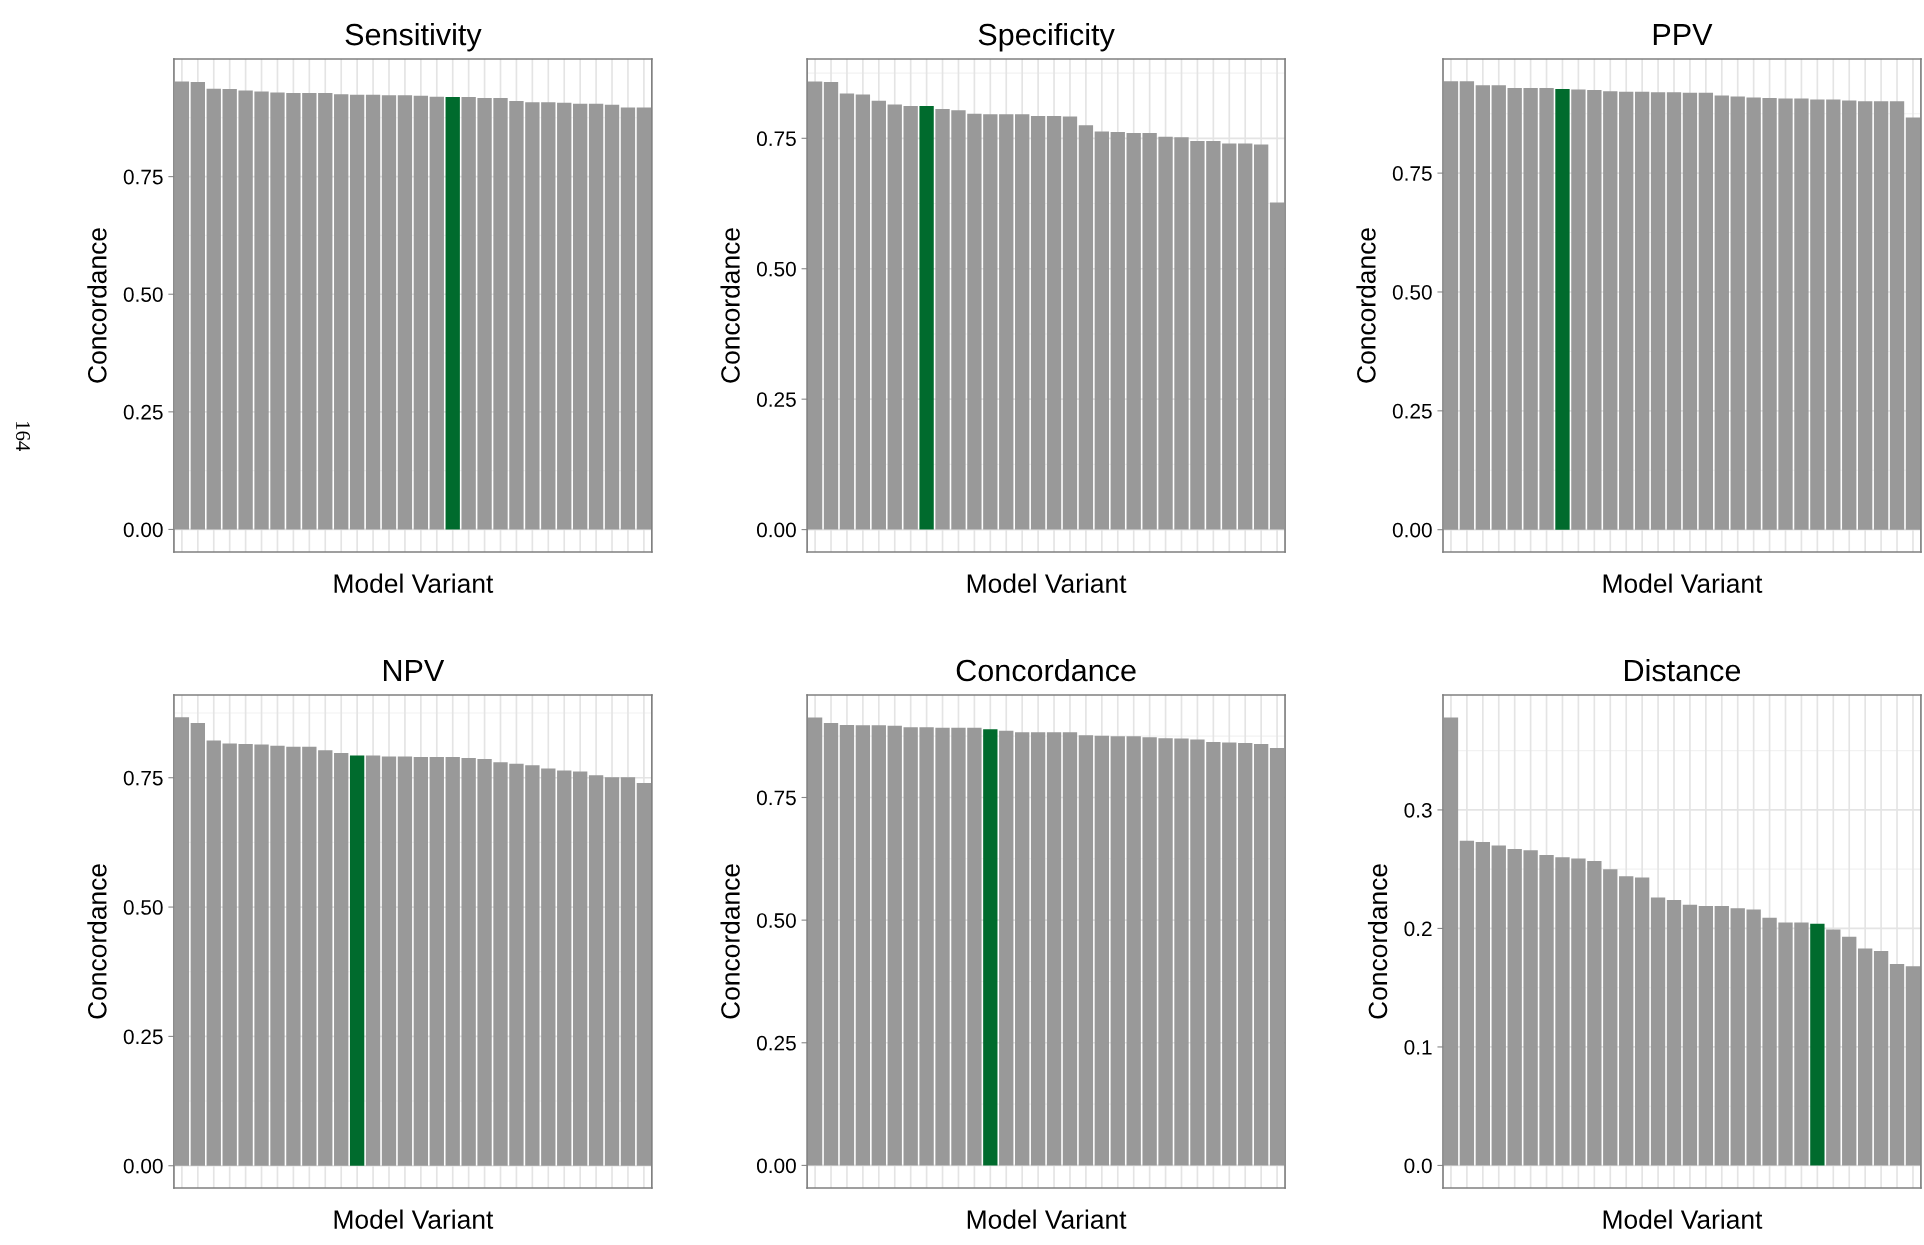 This screenshot has height=1245, width=1924. Describe the element at coordinates (413, 37) in the screenshot. I see `chart-title: Sensitivity` at that location.